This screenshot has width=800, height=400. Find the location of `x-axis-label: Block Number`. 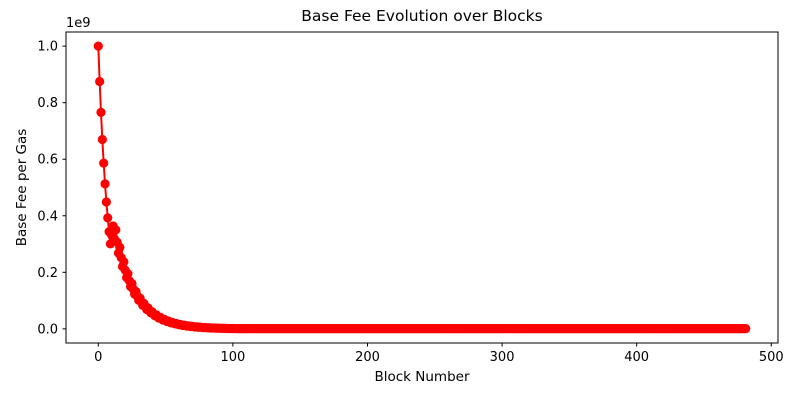

x-axis-label: Block Number is located at coordinates (421, 377).